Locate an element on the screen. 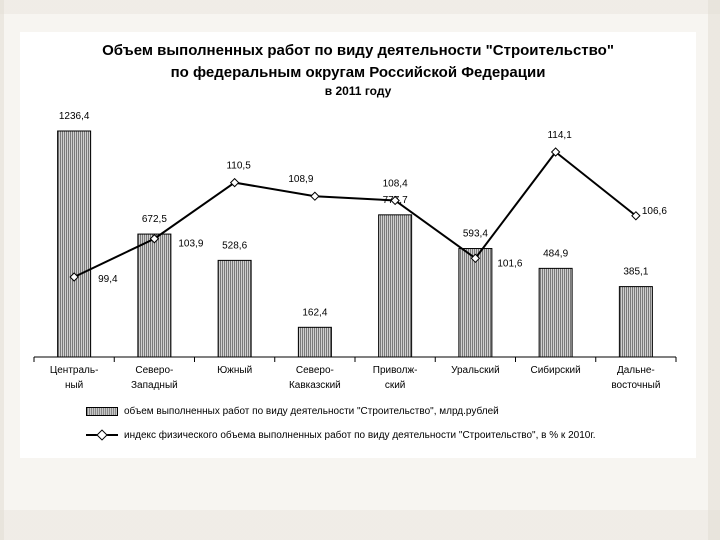 The width and height of the screenshot is (720, 540). x-tick-label: Уральский is located at coordinates (475, 370).